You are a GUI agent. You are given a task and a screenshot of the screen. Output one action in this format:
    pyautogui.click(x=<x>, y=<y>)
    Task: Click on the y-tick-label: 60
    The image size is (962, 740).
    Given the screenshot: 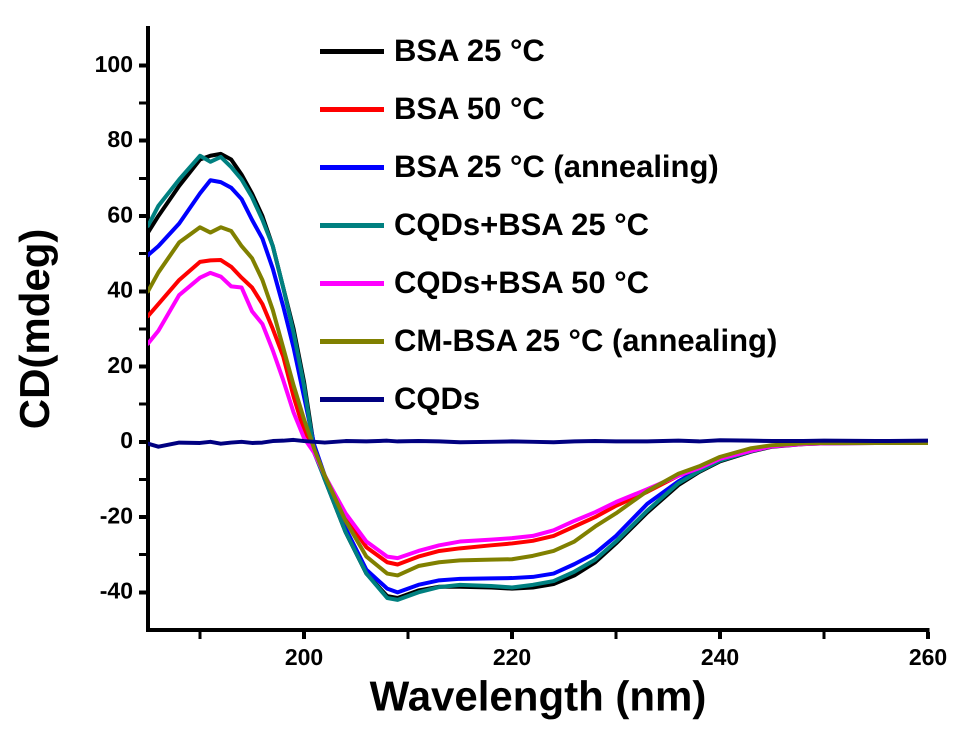 What is the action you would take?
    pyautogui.click(x=120, y=214)
    